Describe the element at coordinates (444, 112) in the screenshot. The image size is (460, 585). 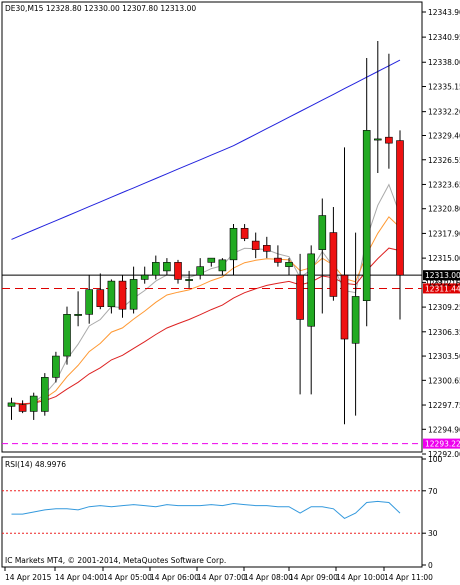
I see `price-tick-label: 12332.20` at that location.